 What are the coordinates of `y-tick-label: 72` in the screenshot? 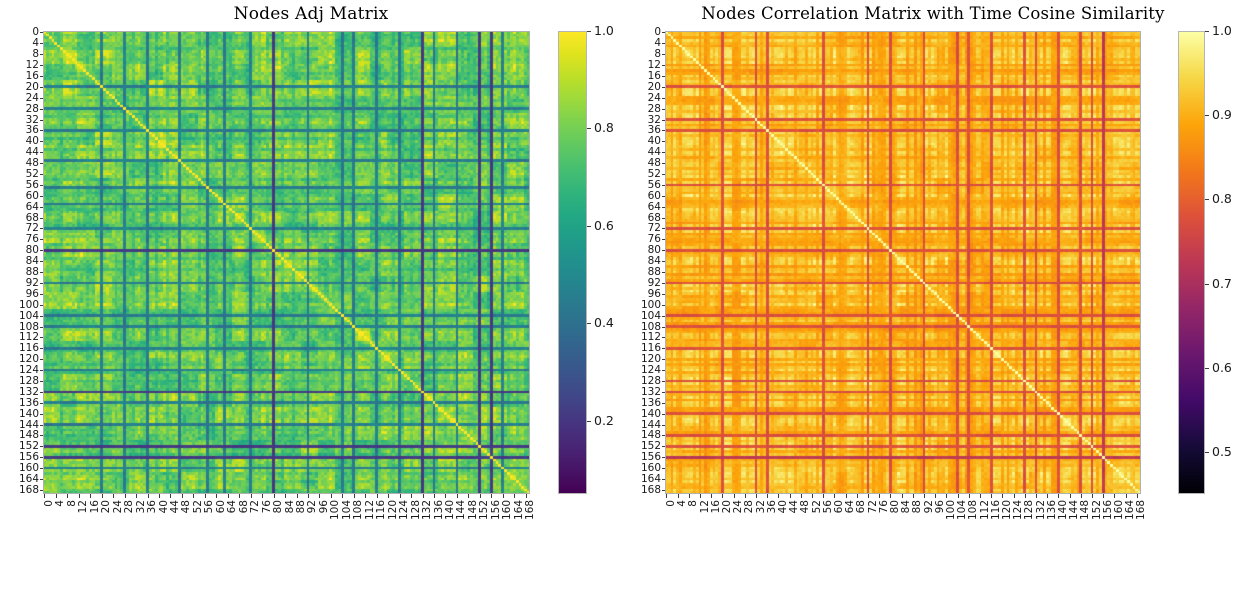 It's located at (32, 228).